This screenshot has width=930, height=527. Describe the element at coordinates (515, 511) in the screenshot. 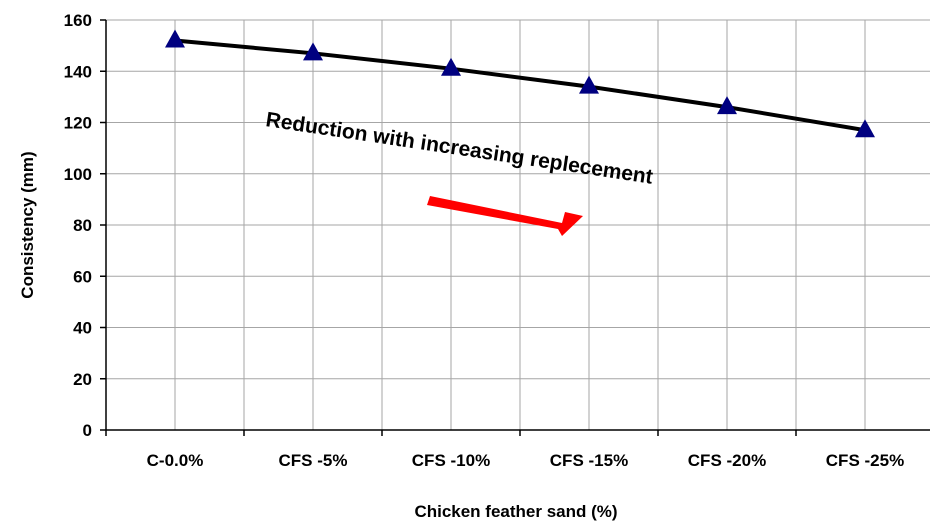

I see `x-axis-title: Chicken feather sand (%)` at that location.